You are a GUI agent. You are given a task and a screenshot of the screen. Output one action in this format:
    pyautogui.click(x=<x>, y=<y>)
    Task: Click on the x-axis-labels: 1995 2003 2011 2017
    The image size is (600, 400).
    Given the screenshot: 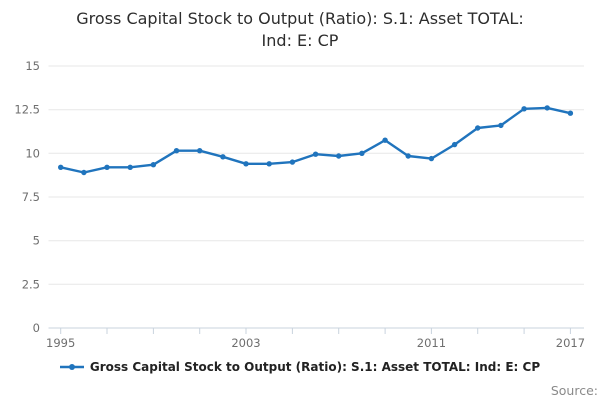 What is the action you would take?
    pyautogui.click(x=315, y=343)
    